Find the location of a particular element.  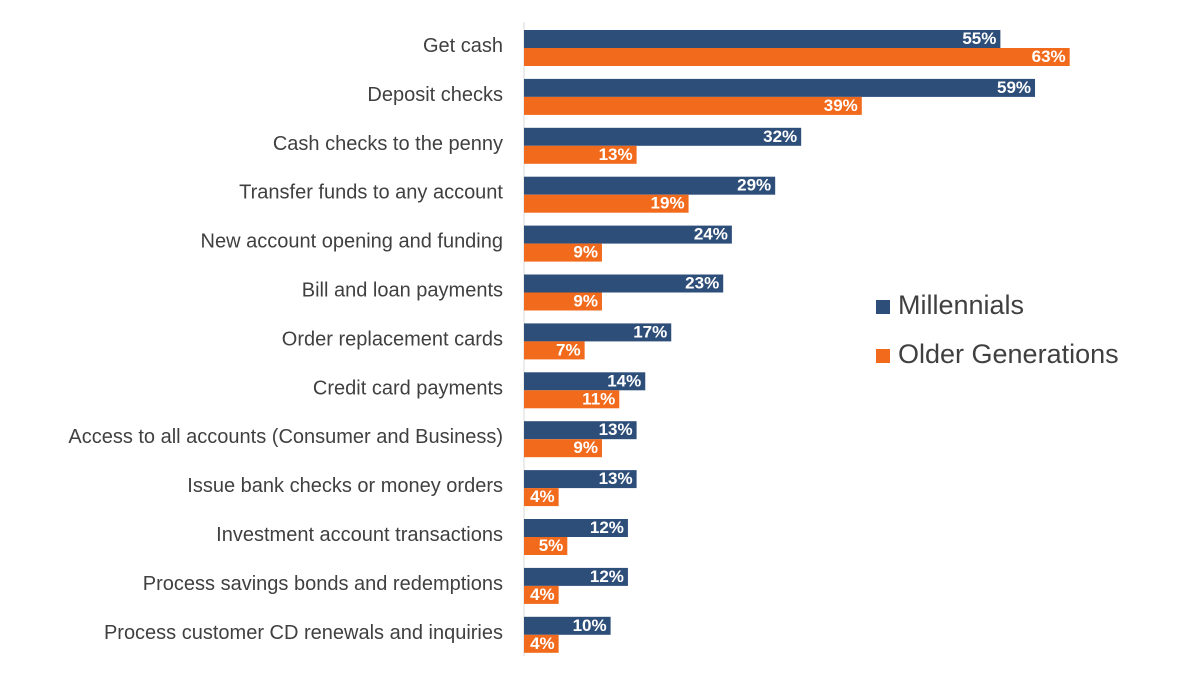

category-label: Issue bank checks or money orders is located at coordinates (345, 486).